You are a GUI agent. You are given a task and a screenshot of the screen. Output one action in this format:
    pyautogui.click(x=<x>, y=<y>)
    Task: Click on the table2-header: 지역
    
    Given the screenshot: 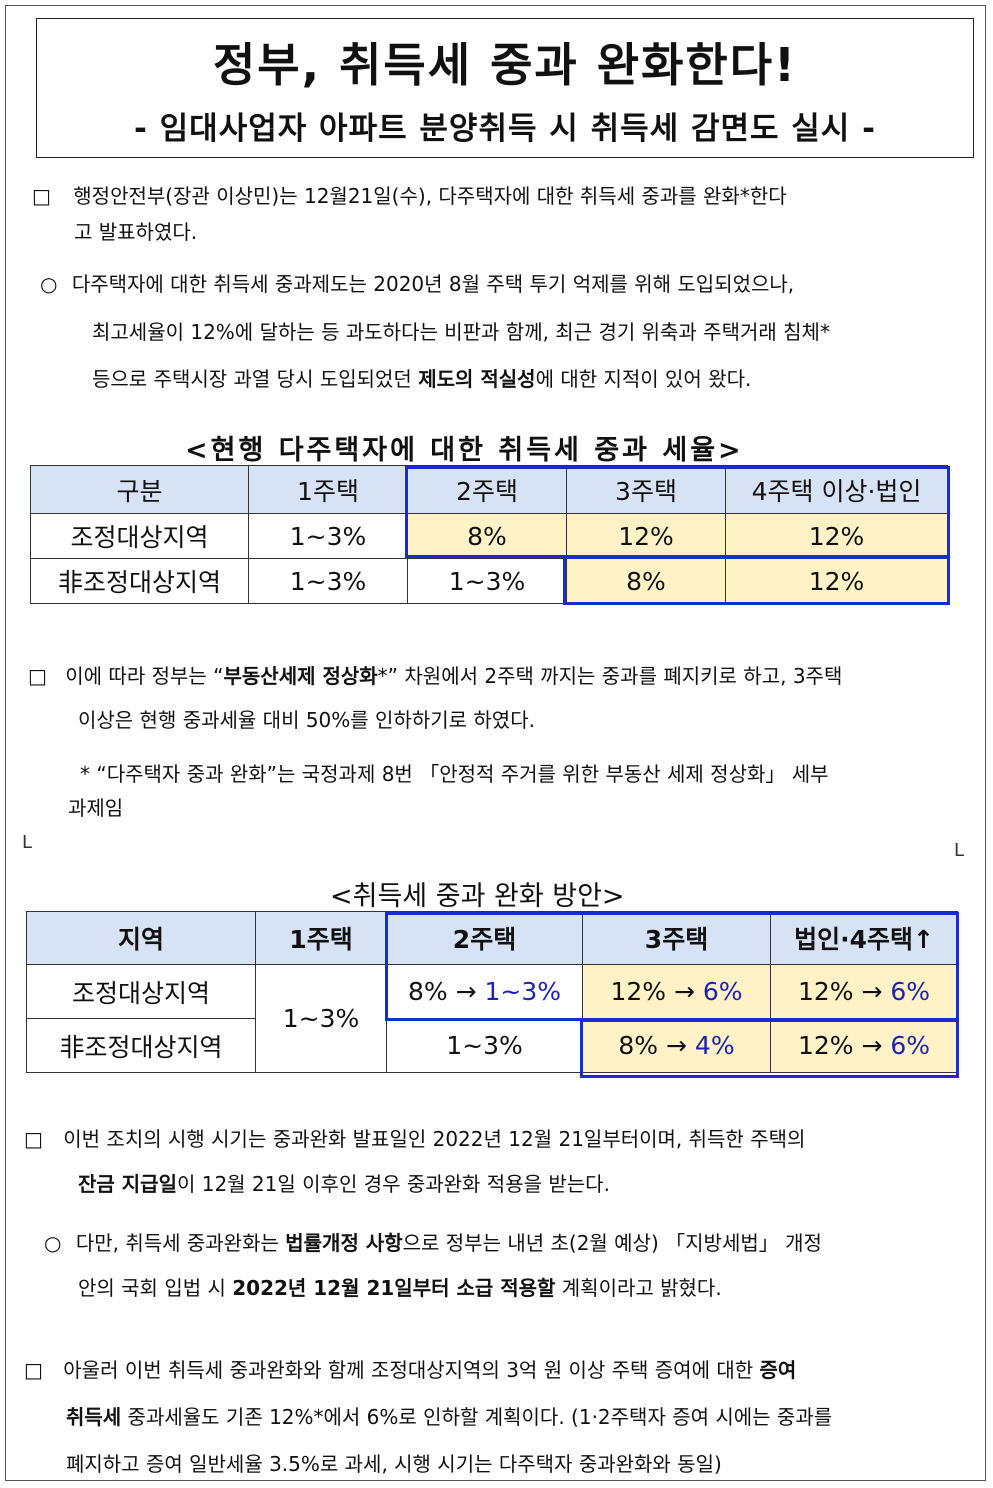 What is the action you would take?
    pyautogui.click(x=141, y=938)
    